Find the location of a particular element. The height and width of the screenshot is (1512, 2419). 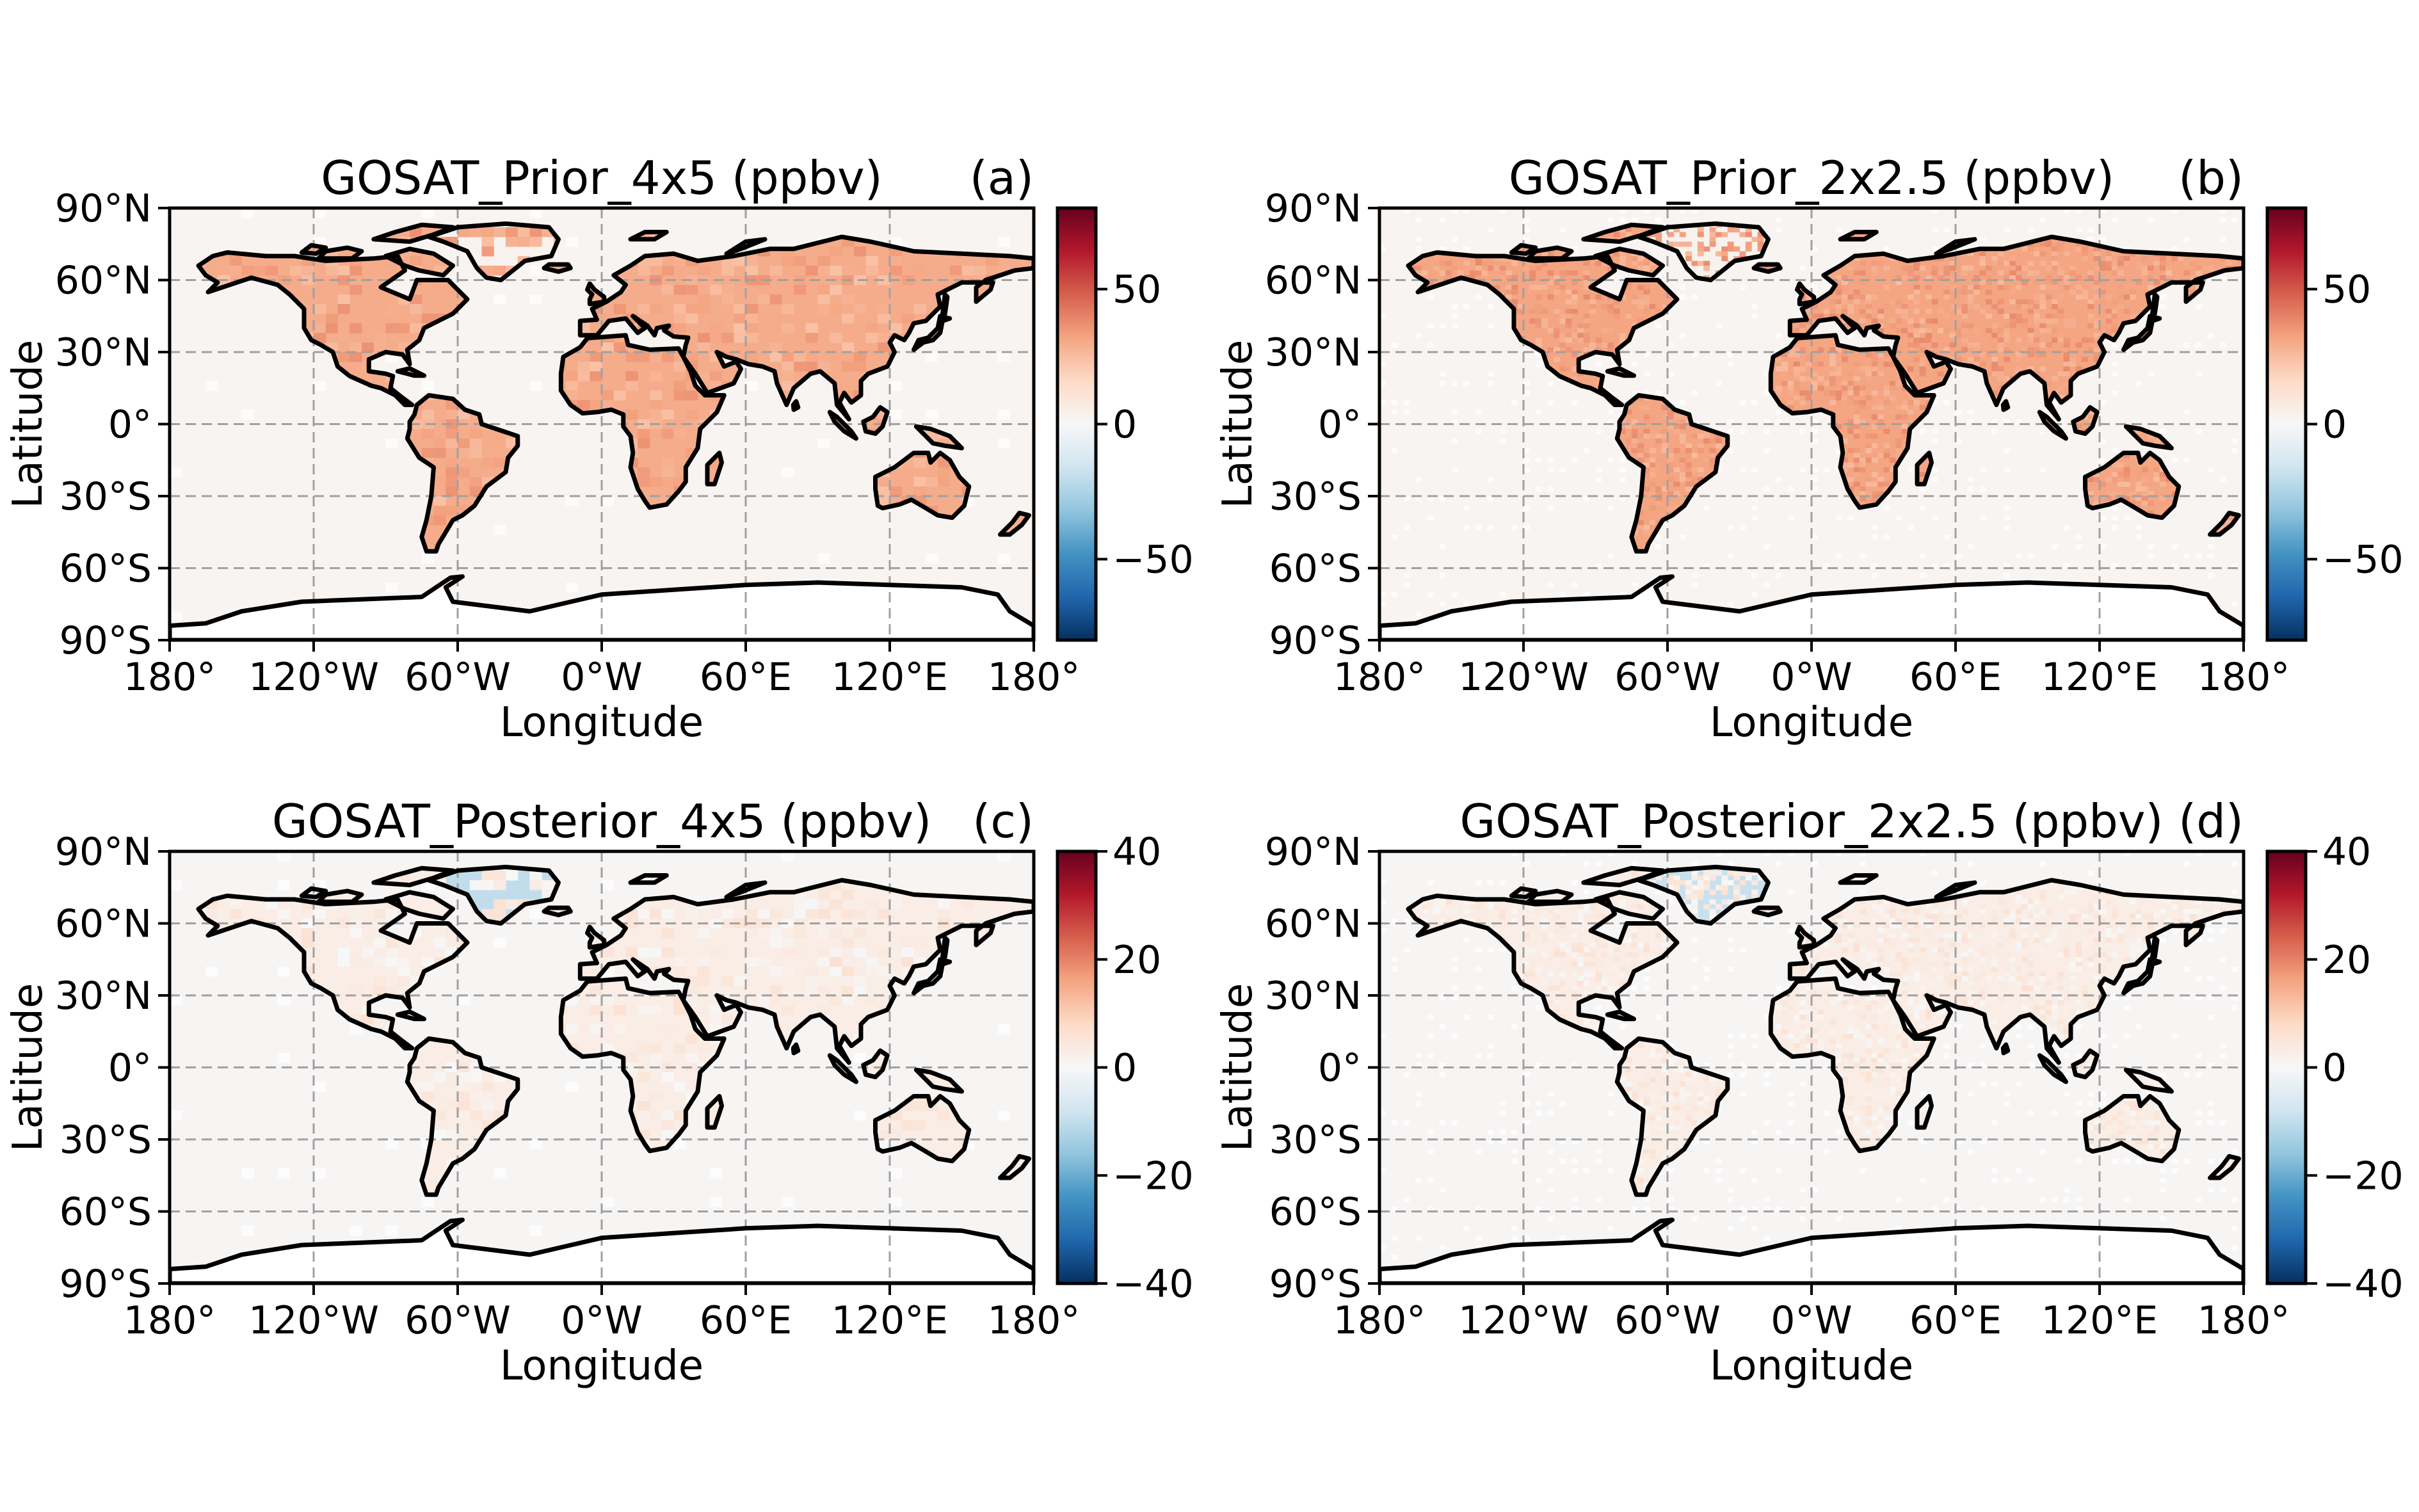

land-eurasia is located at coordinates (2017, 328).